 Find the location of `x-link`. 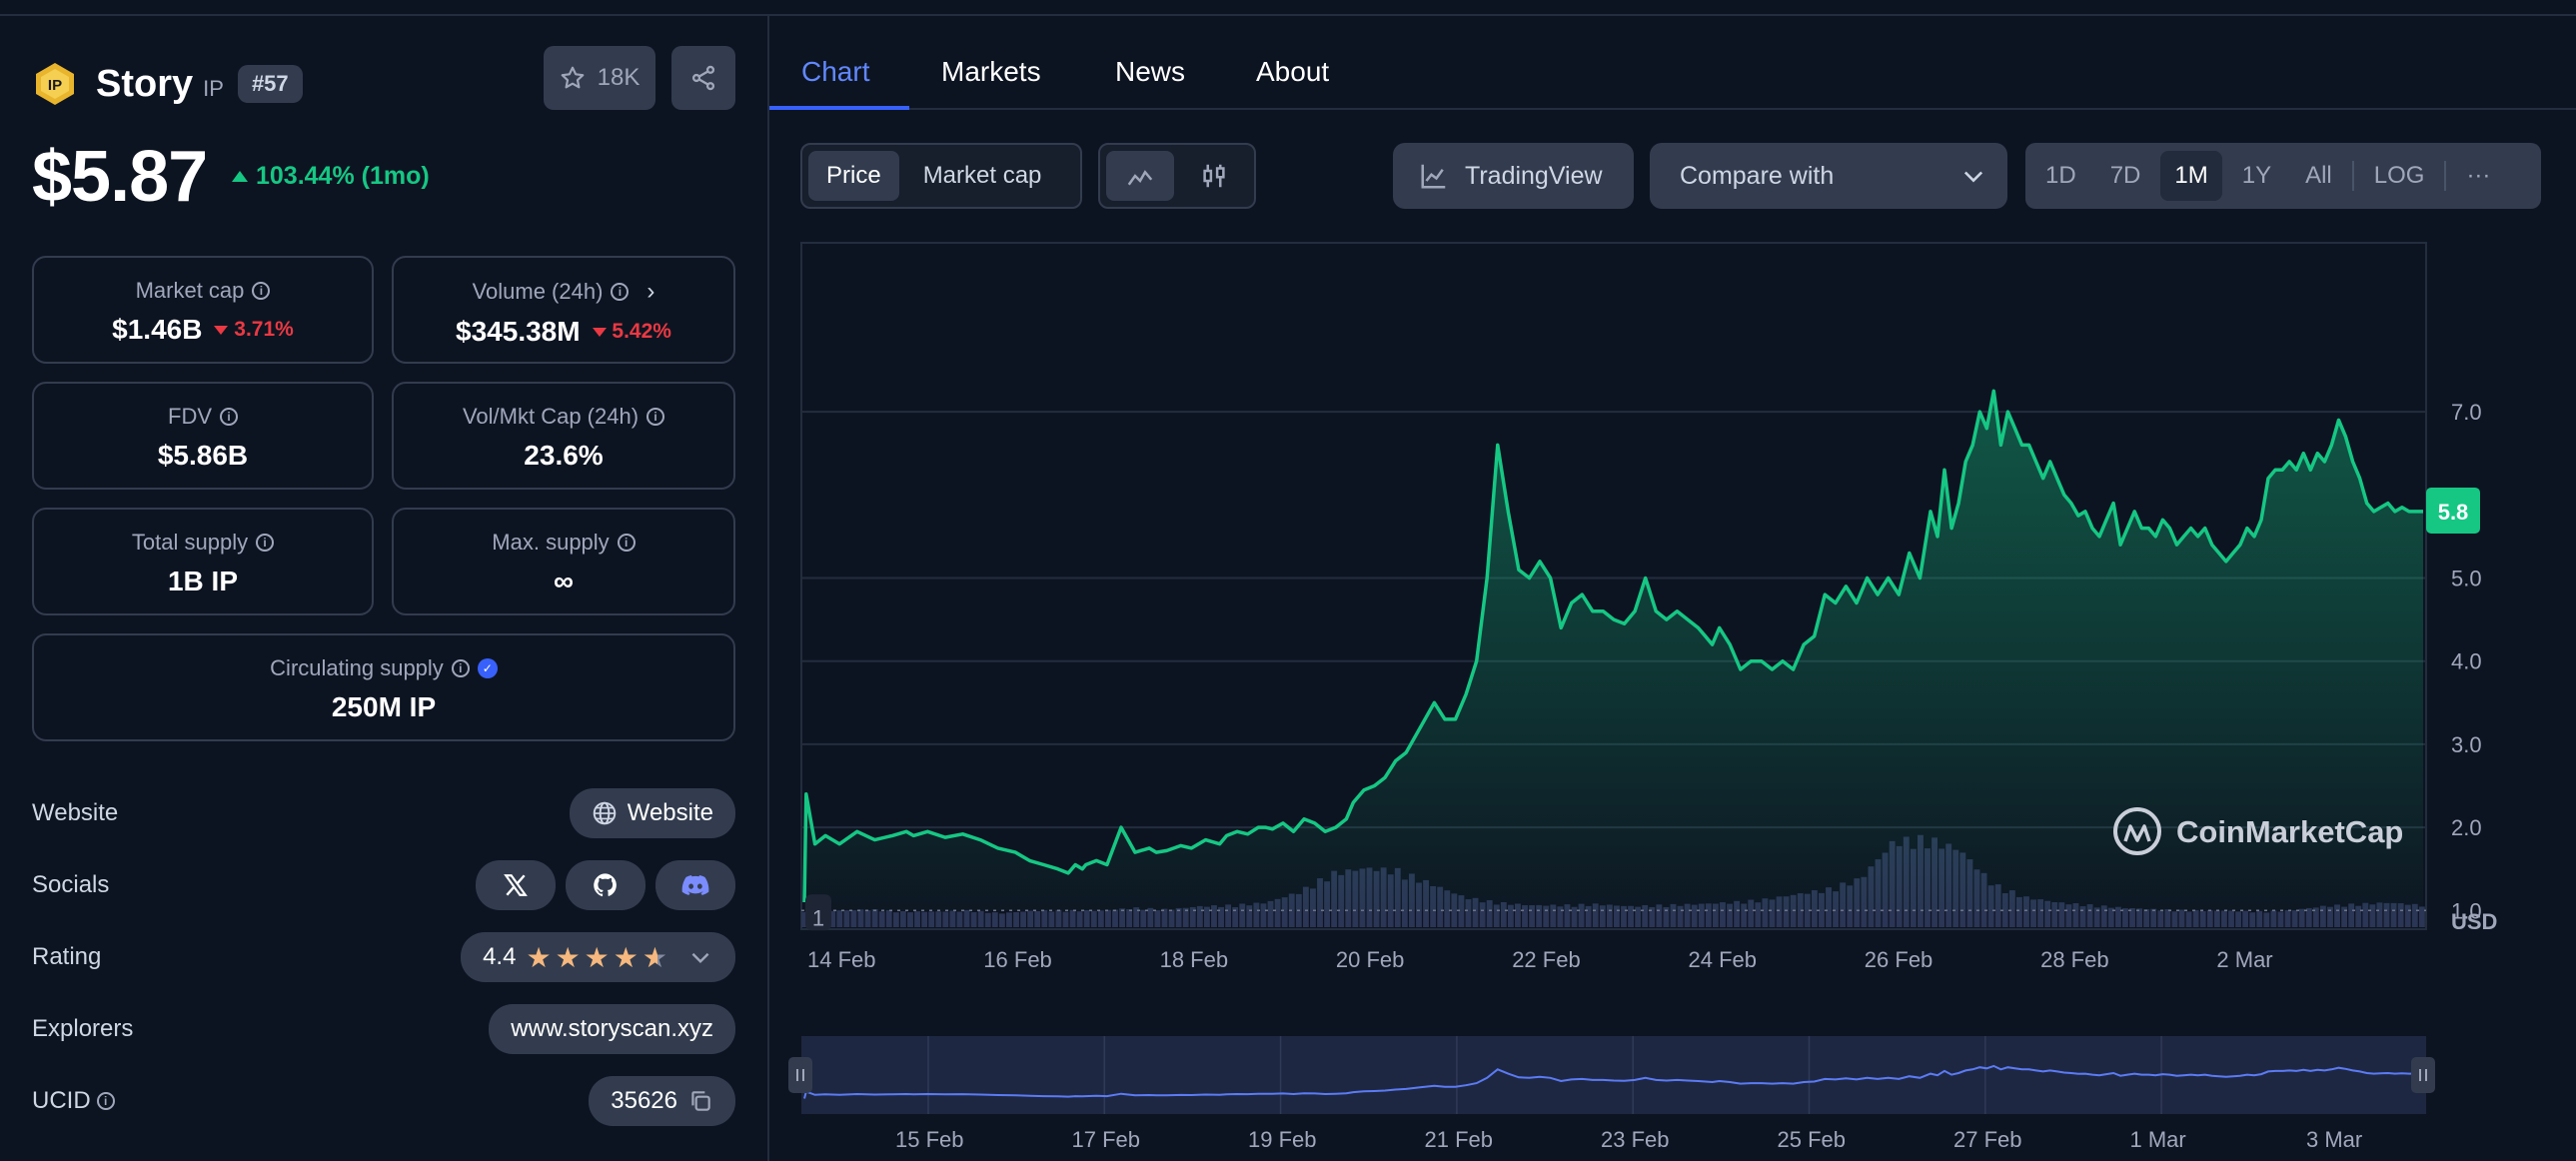

x-link is located at coordinates (516, 885).